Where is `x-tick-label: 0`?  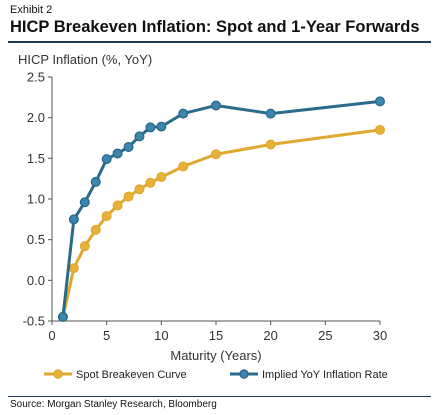 x-tick-label: 0 is located at coordinates (51, 335).